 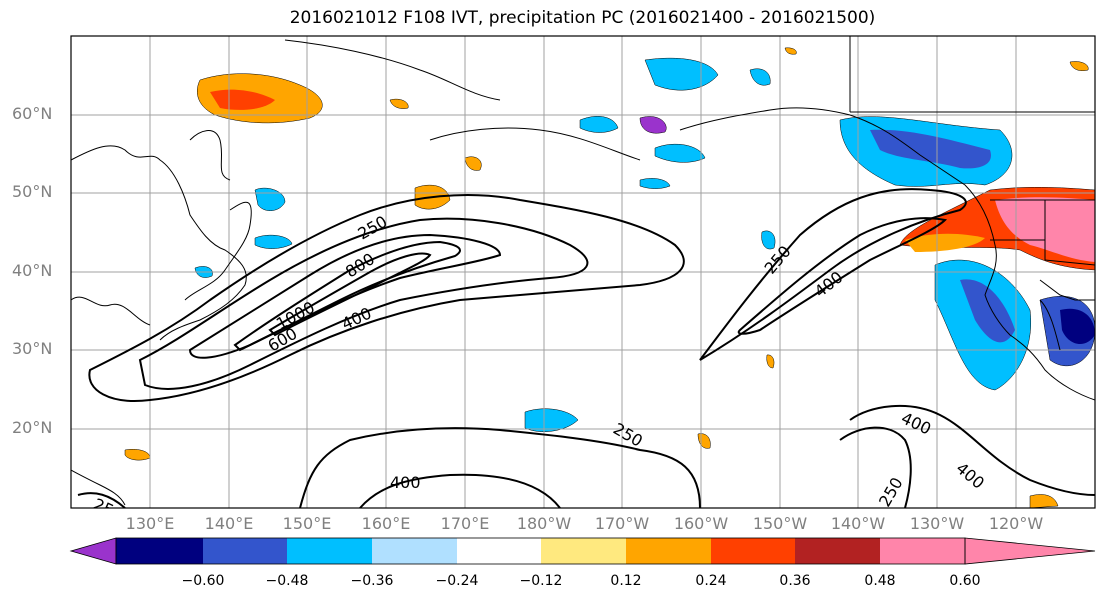 I want to click on lat-label: 20°N, so click(x=32, y=427).